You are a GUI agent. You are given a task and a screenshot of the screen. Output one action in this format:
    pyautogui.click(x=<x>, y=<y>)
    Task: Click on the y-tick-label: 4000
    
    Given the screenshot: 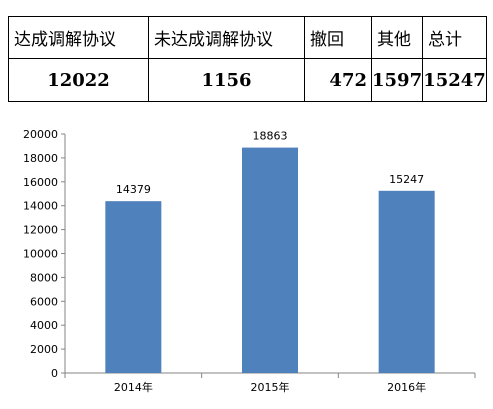 What is the action you would take?
    pyautogui.click(x=44, y=325)
    